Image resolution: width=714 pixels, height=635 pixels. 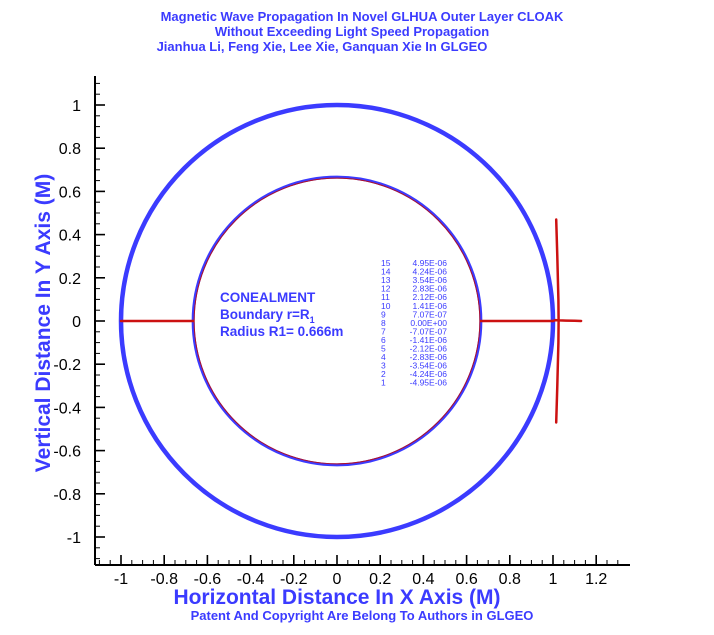 I want to click on x-tick-label: 0.8, so click(x=510, y=579).